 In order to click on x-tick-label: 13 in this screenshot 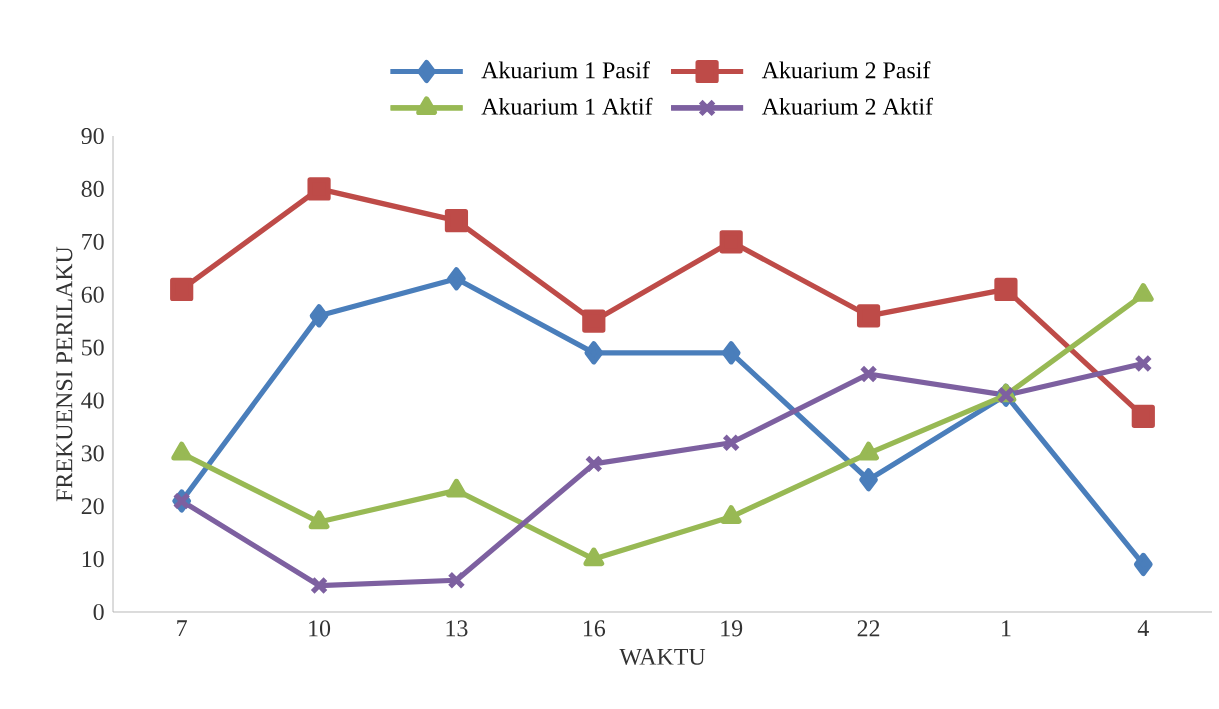, I will do `click(457, 628)`.